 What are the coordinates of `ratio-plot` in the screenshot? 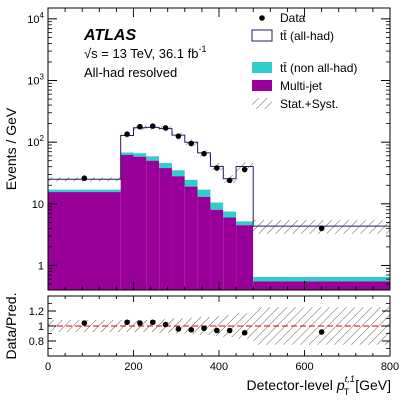 It's located at (219, 326).